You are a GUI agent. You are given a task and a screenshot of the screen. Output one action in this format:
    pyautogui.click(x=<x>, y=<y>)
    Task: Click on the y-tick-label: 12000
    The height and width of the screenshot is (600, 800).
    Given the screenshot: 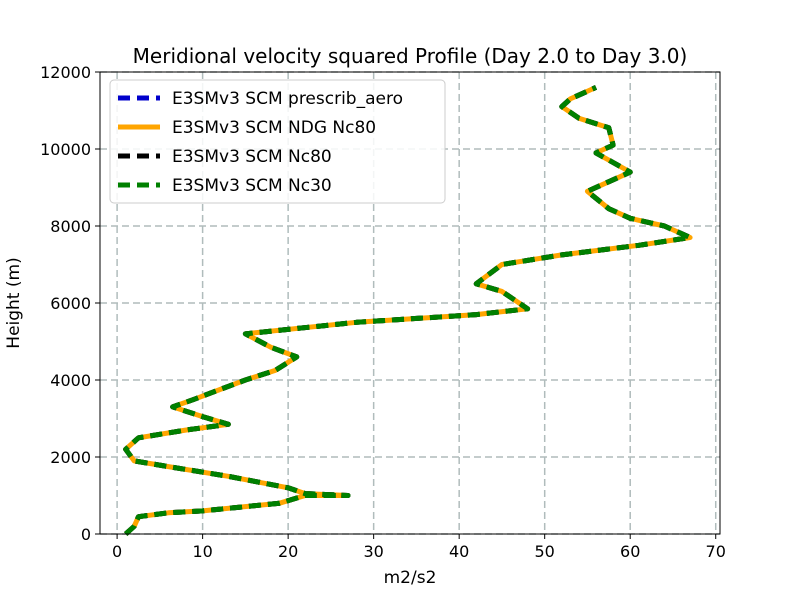 What is the action you would take?
    pyautogui.click(x=65, y=72)
    